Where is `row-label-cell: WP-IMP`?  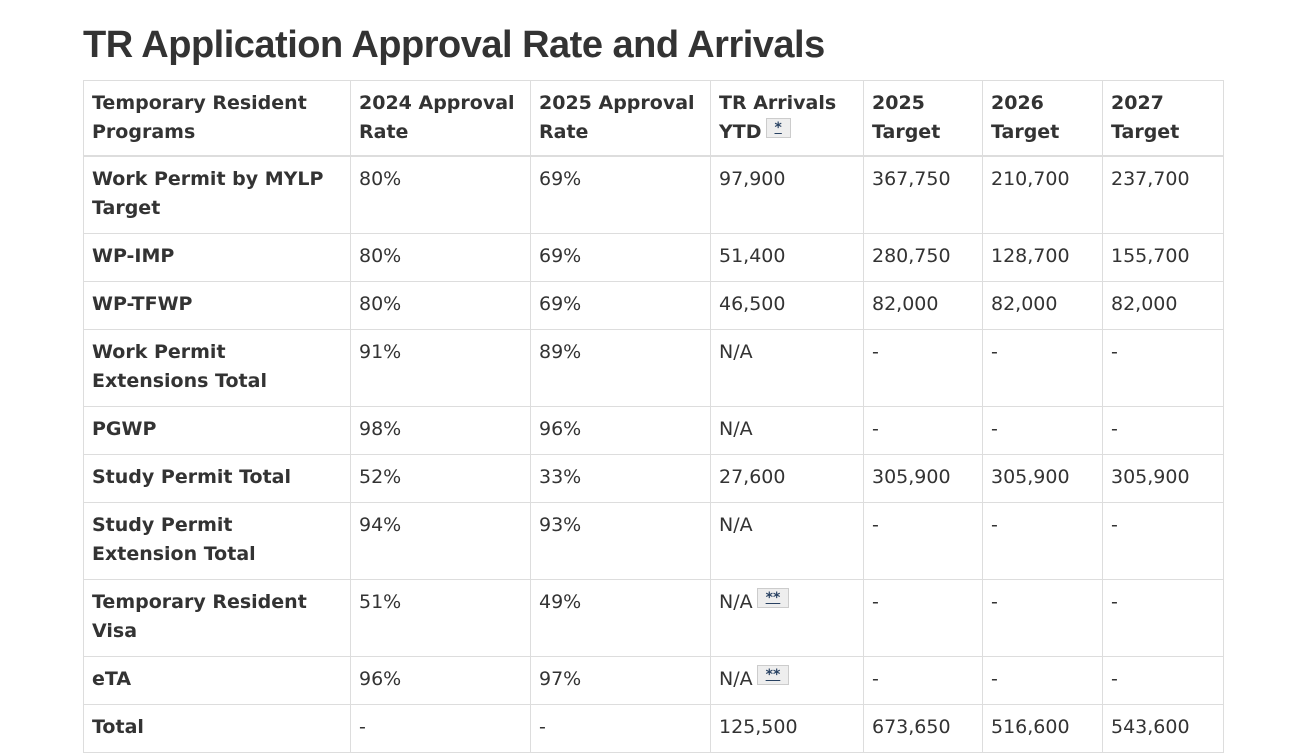 row-label-cell: WP-IMP is located at coordinates (217, 257).